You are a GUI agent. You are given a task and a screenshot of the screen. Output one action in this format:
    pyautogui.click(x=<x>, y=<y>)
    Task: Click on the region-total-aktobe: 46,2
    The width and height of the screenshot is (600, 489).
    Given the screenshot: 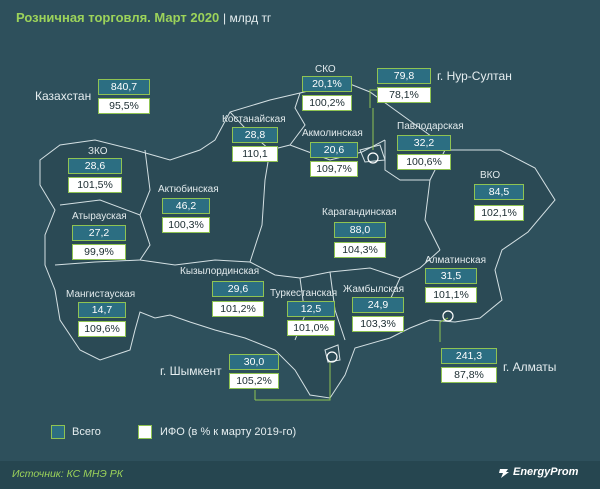 What is the action you would take?
    pyautogui.click(x=186, y=206)
    